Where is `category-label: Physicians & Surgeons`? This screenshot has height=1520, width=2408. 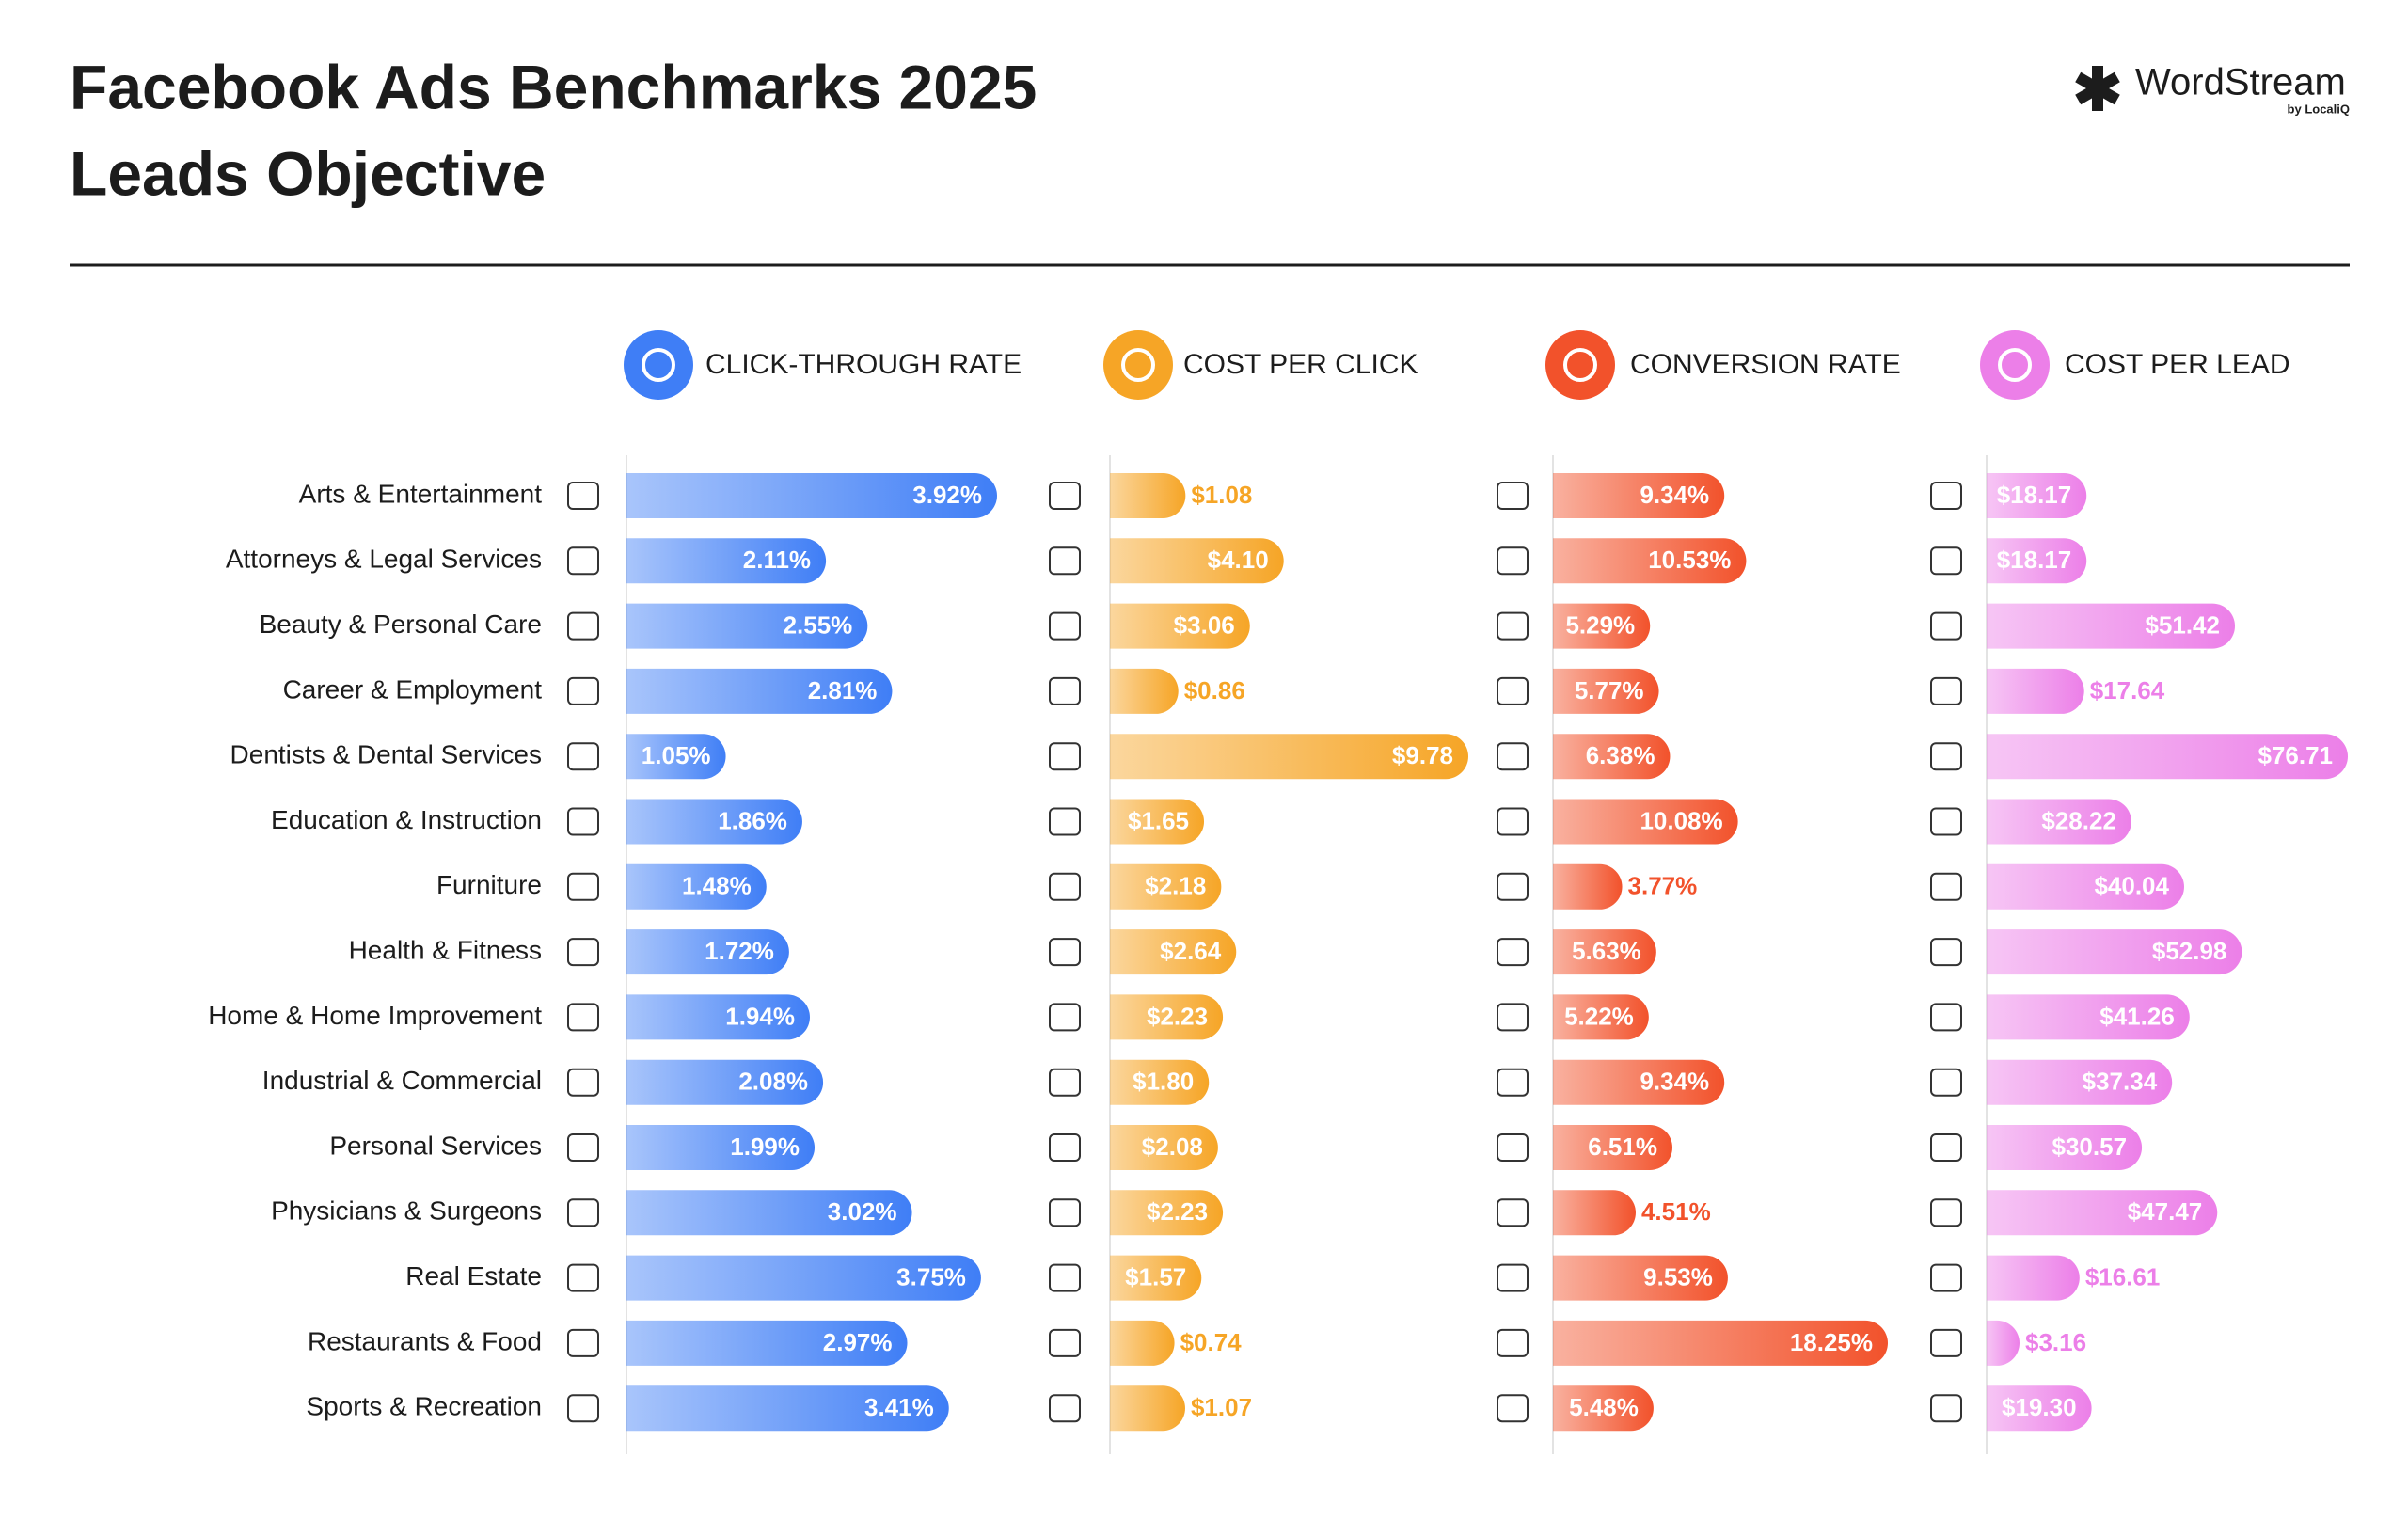
category-label: Physicians & Surgeons is located at coordinates (407, 1211).